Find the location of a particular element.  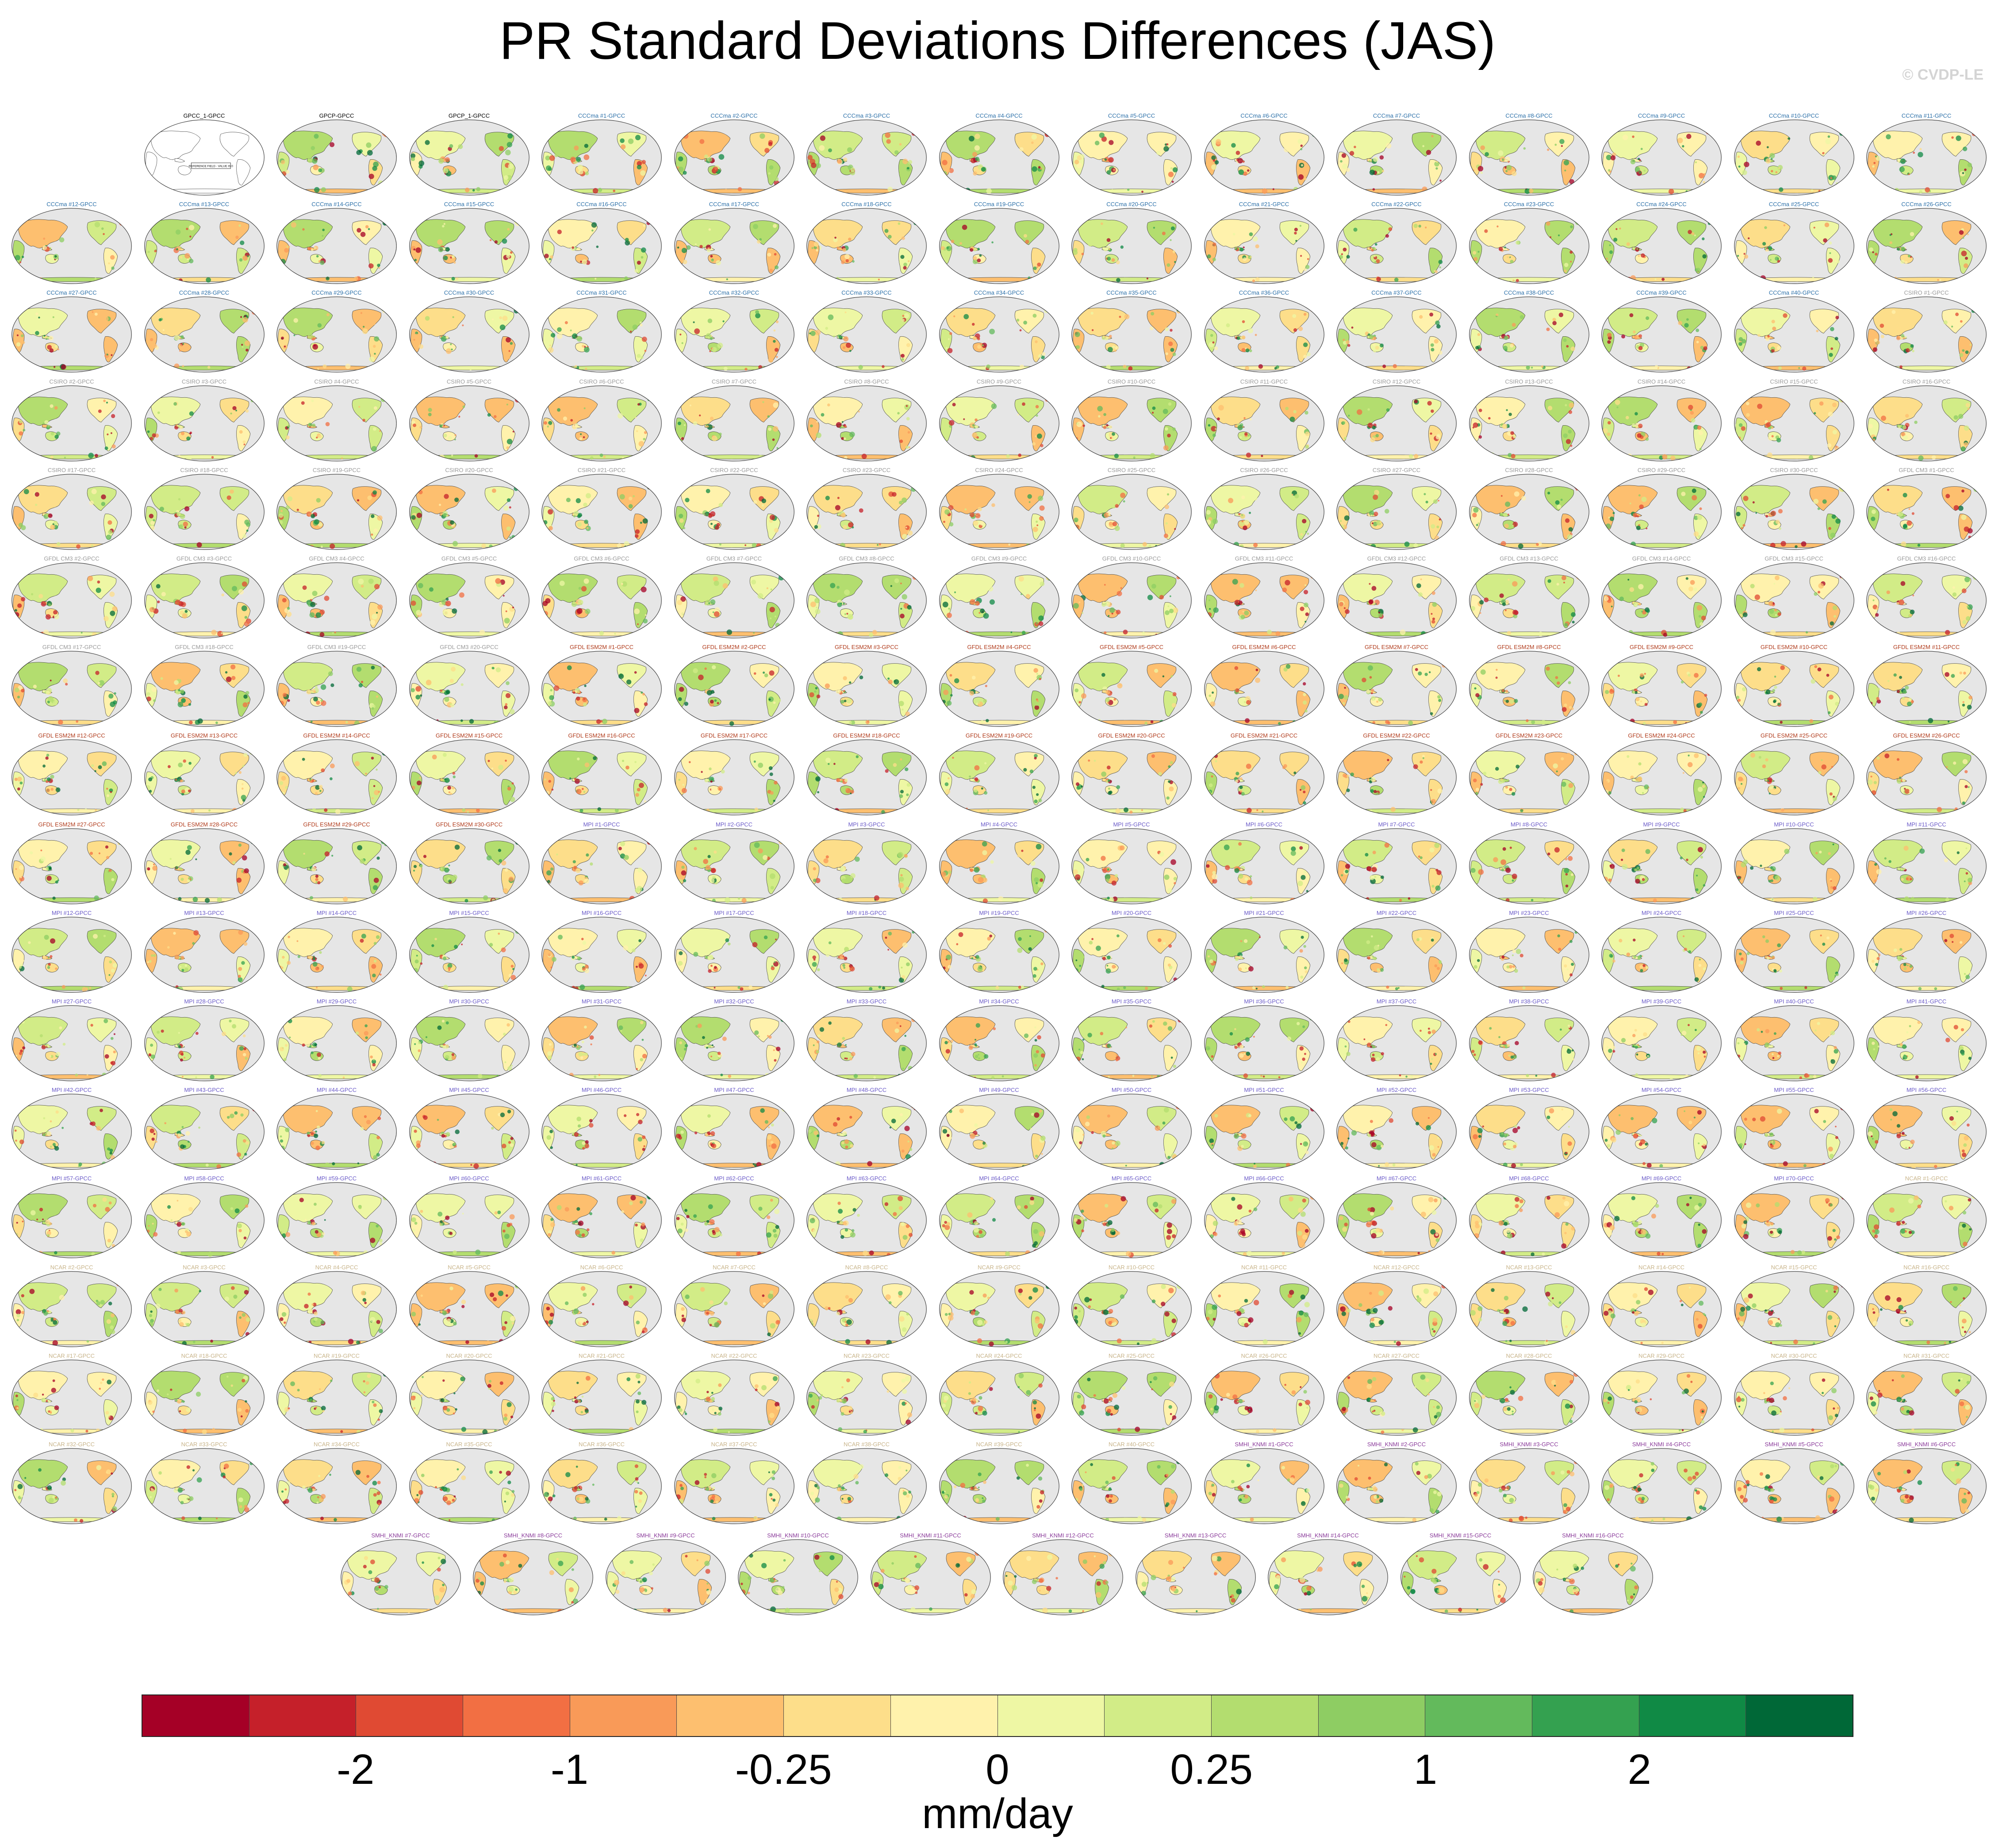

map-border is located at coordinates (72, 423).